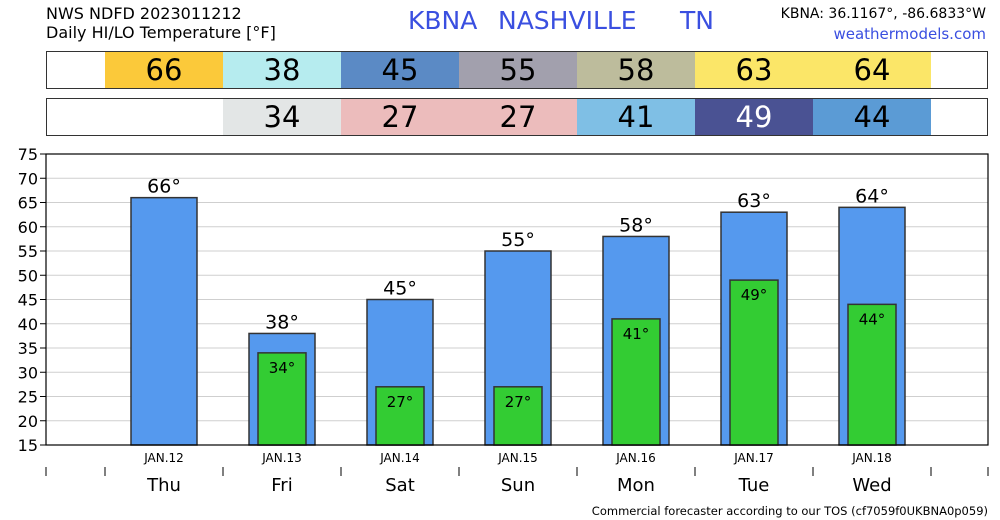  I want to click on lo-cell: 41, so click(636, 117).